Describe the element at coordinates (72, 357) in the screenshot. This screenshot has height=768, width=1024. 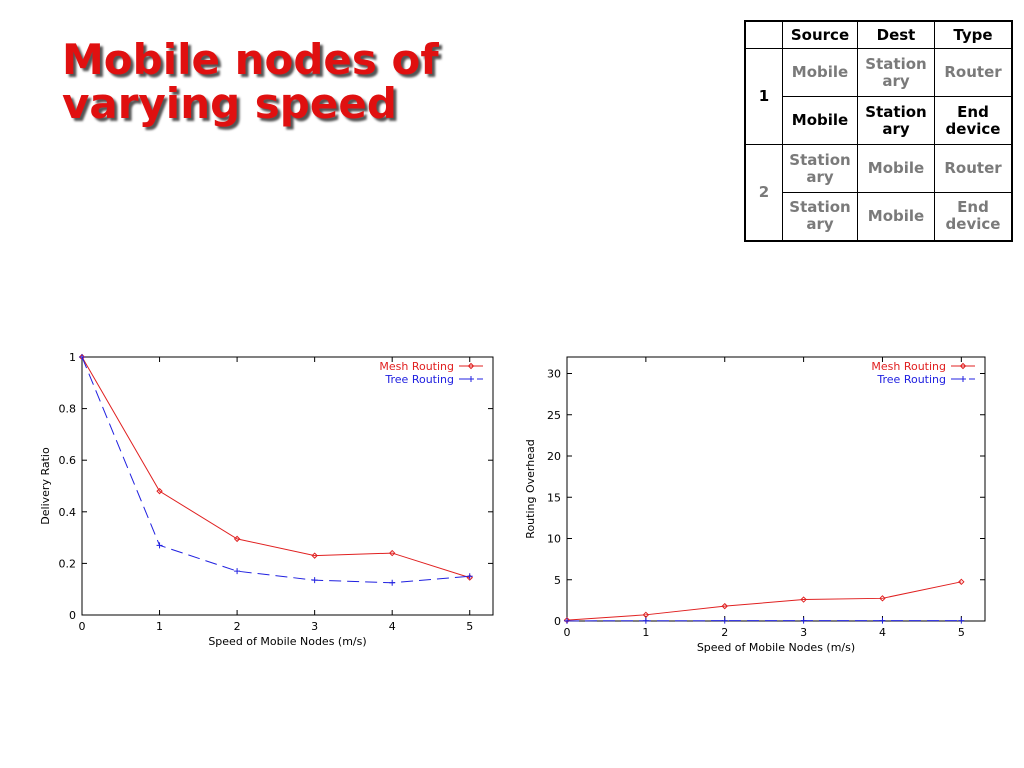
I see `y-tick-label: 1` at that location.